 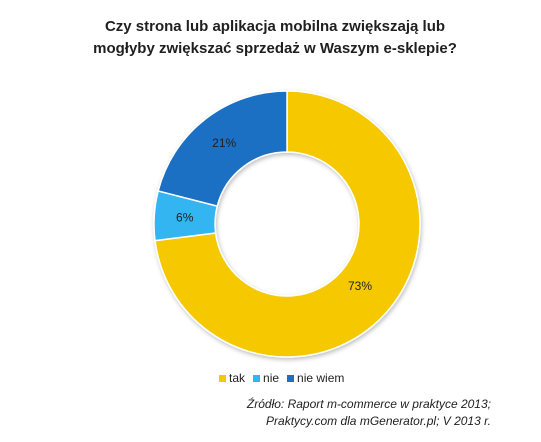 I want to click on legend: tak nie nie wiem, so click(x=285, y=378).